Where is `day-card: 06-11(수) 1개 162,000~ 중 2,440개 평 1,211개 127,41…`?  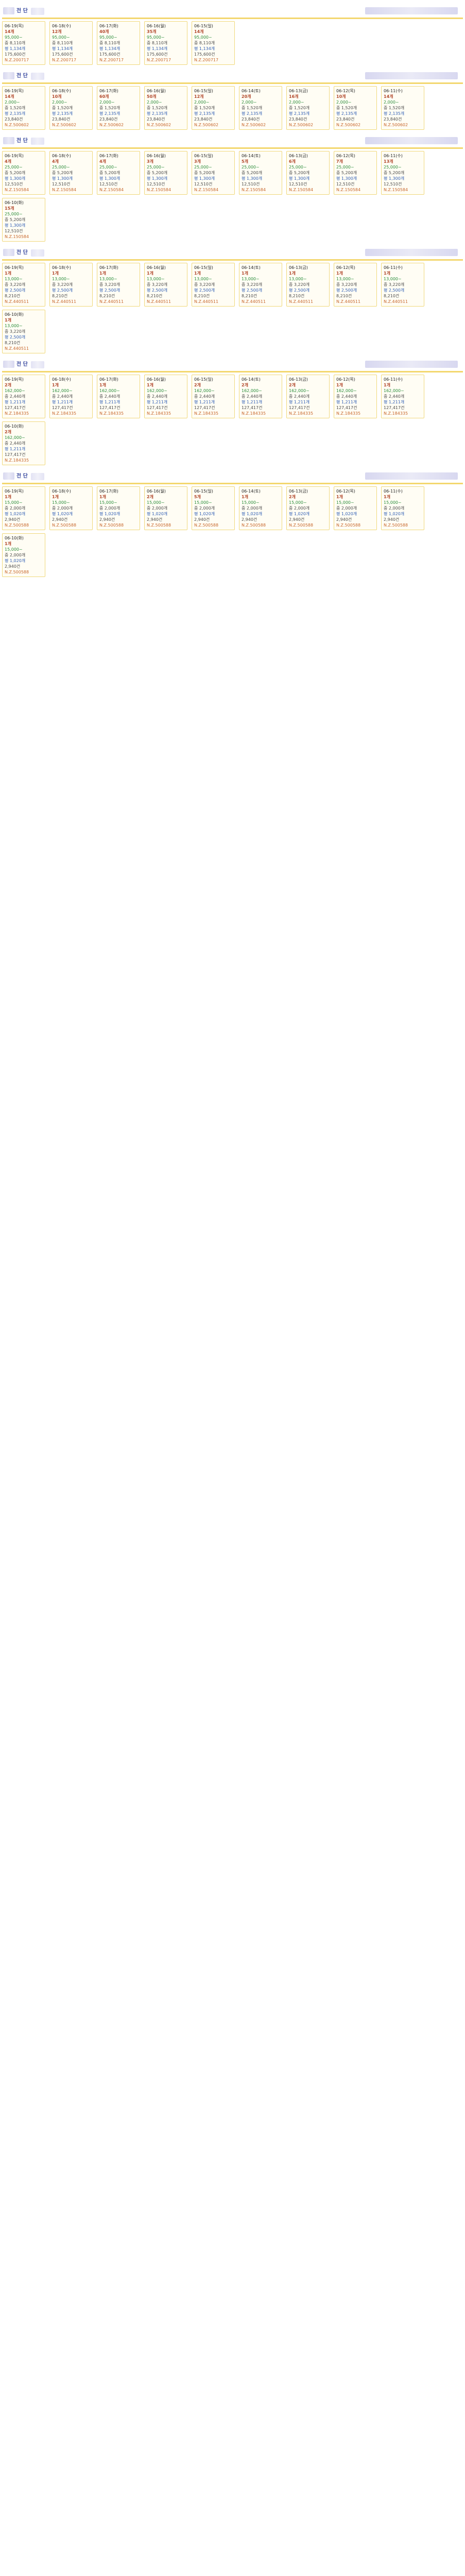
day-card: 06-11(수) 1개 162,000~ 중 2,440개 평 1,211개 127,41… is located at coordinates (403, 396).